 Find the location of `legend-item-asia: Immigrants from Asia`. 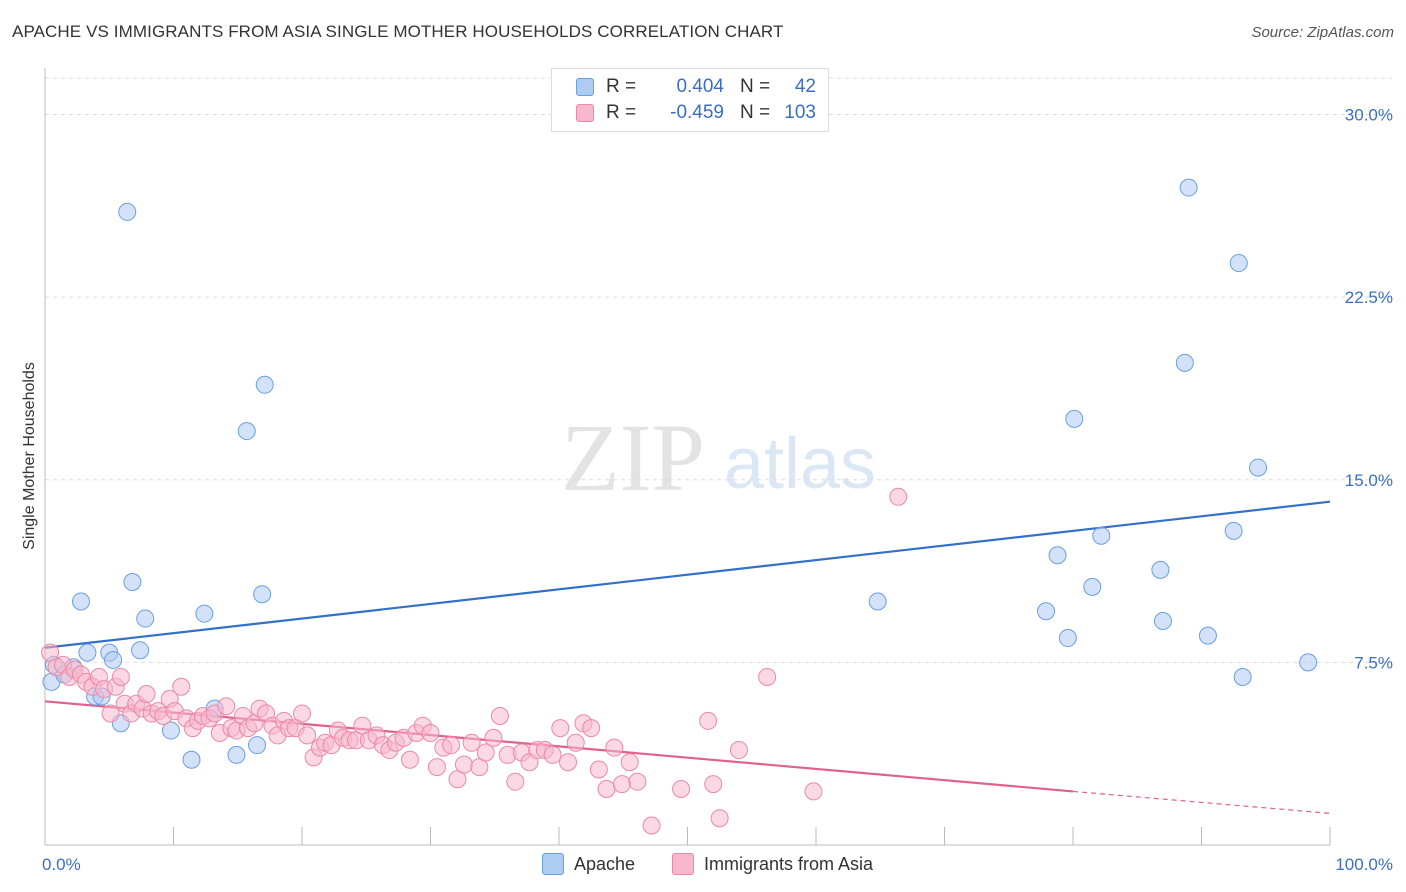

legend-item-asia: Immigrants from Asia is located at coordinates (772, 864).